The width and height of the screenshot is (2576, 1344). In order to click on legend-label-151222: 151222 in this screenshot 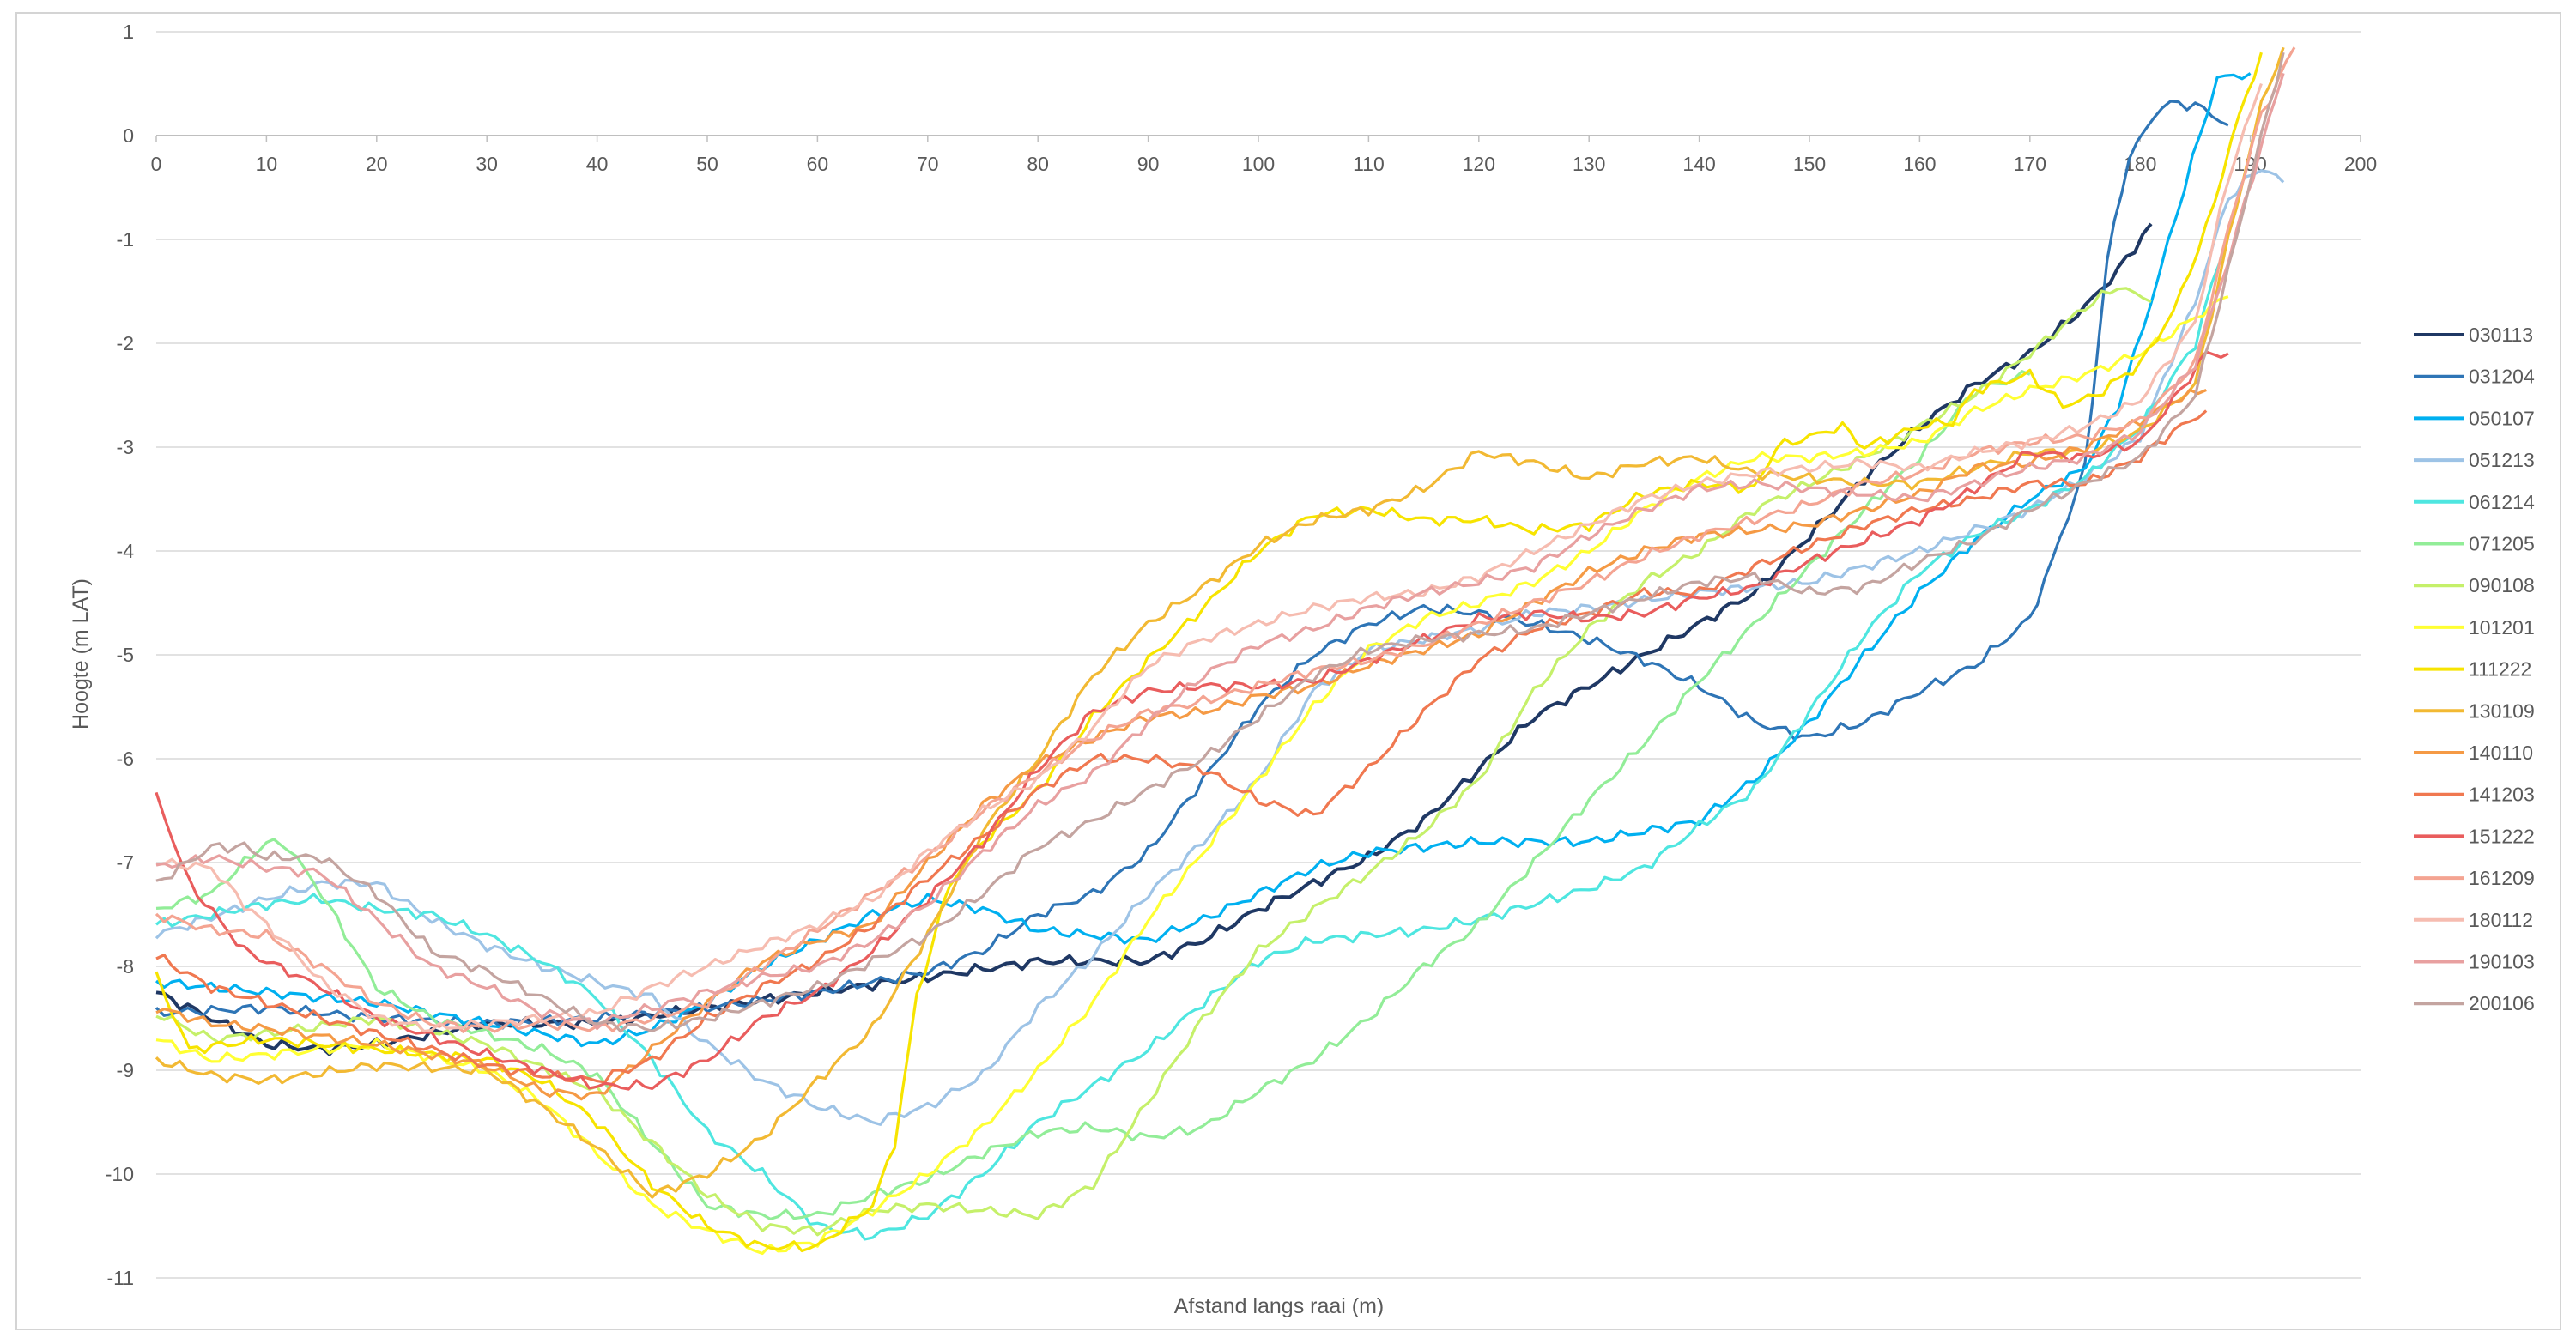, I will do `click(2502, 836)`.